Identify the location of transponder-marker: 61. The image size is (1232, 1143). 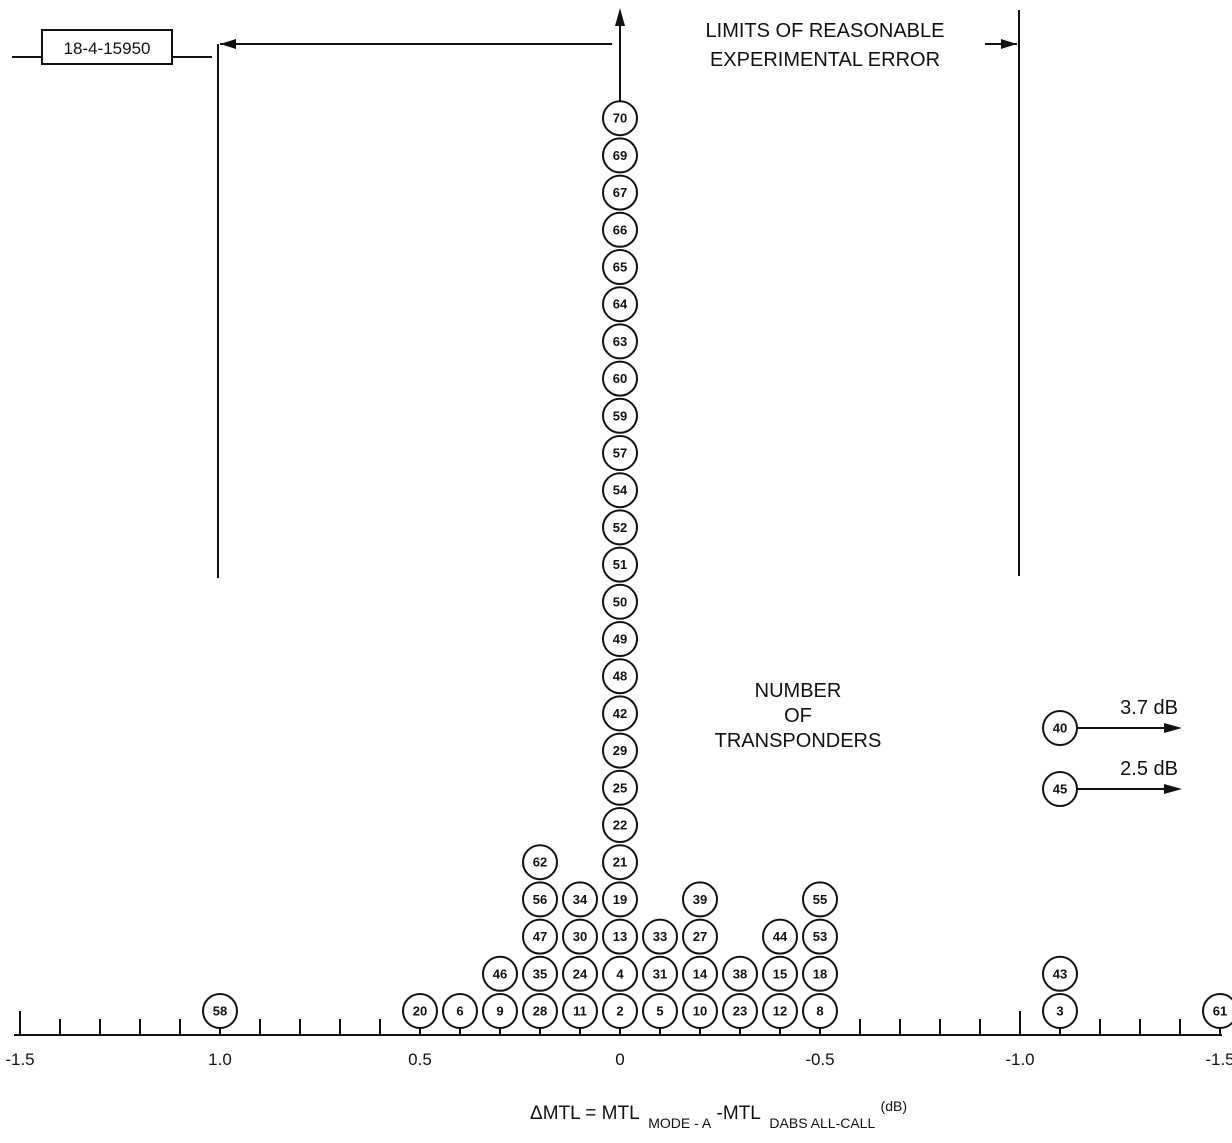
(1217, 1011).